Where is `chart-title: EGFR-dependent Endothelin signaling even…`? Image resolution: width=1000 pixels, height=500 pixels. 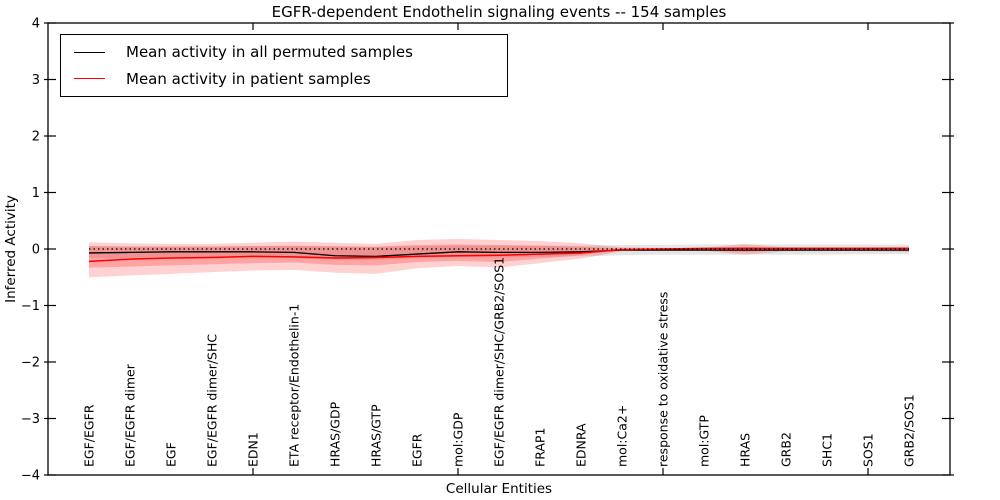 chart-title: EGFR-dependent Endothelin signaling even… is located at coordinates (499, 12).